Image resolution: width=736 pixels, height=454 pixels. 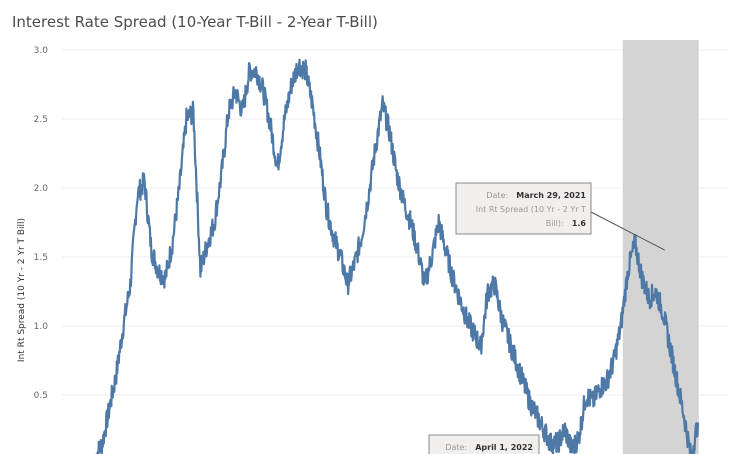 I want to click on tooltip-date-line: Date: April 1, 2022, so click(x=489, y=444).